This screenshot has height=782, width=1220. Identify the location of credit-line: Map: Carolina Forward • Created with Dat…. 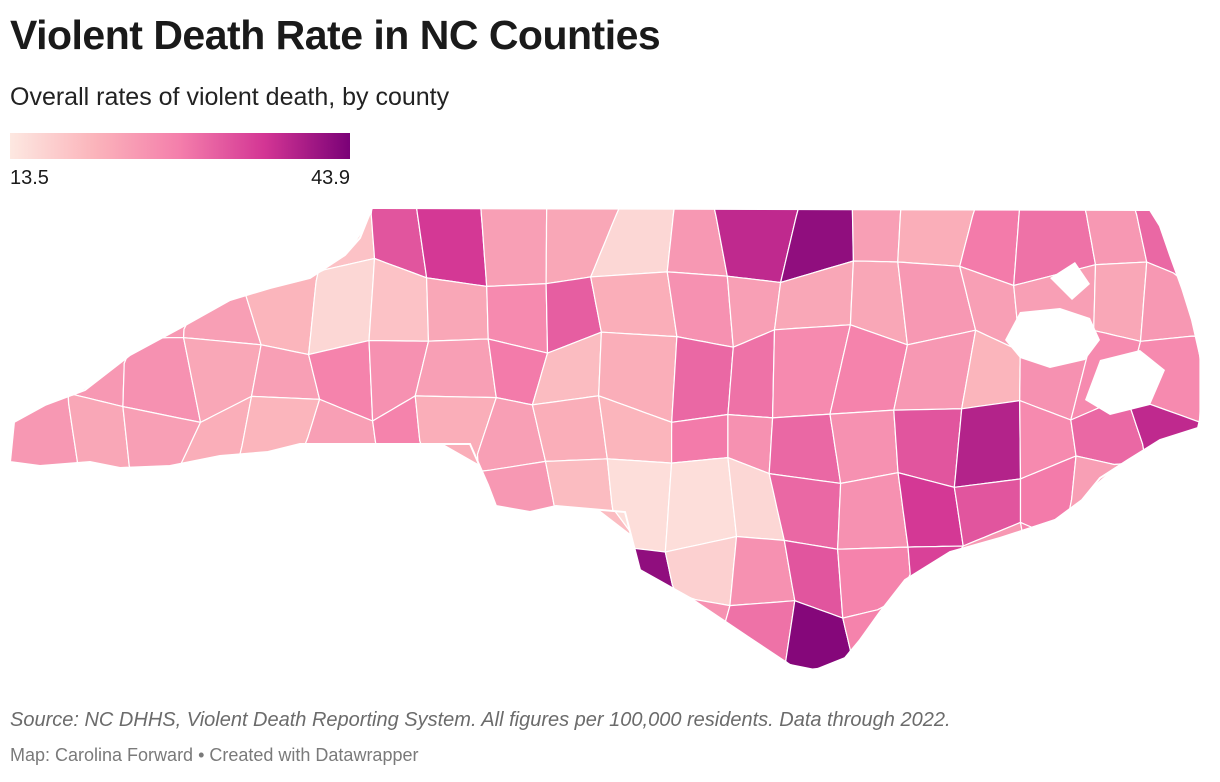
(214, 755).